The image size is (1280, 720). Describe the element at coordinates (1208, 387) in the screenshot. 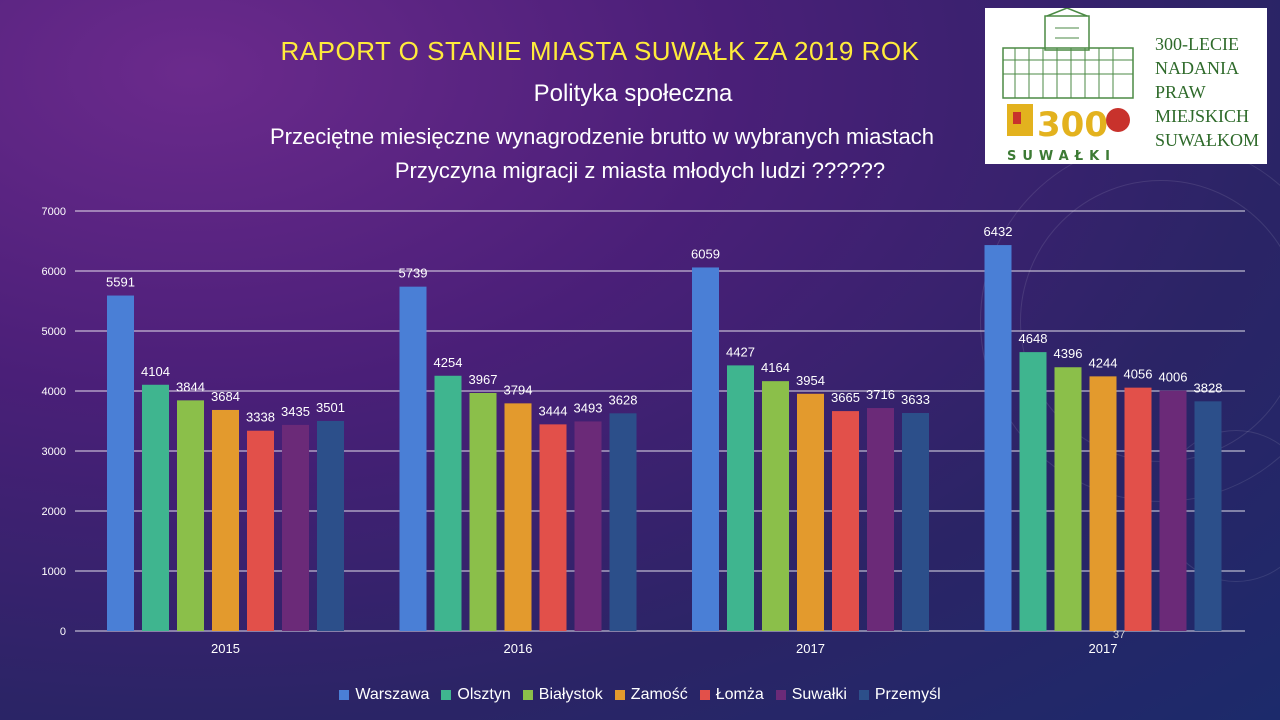

I see `data-label: 3828` at that location.